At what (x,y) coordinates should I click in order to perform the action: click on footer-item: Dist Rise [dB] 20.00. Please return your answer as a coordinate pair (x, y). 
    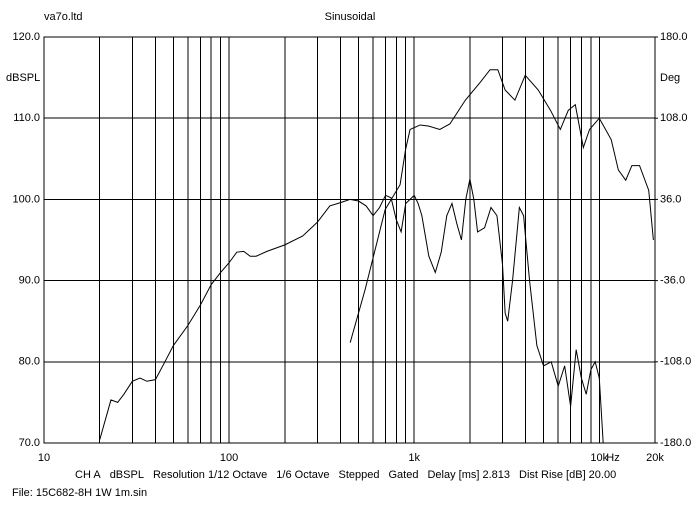
    Looking at the image, I should click on (567, 475).